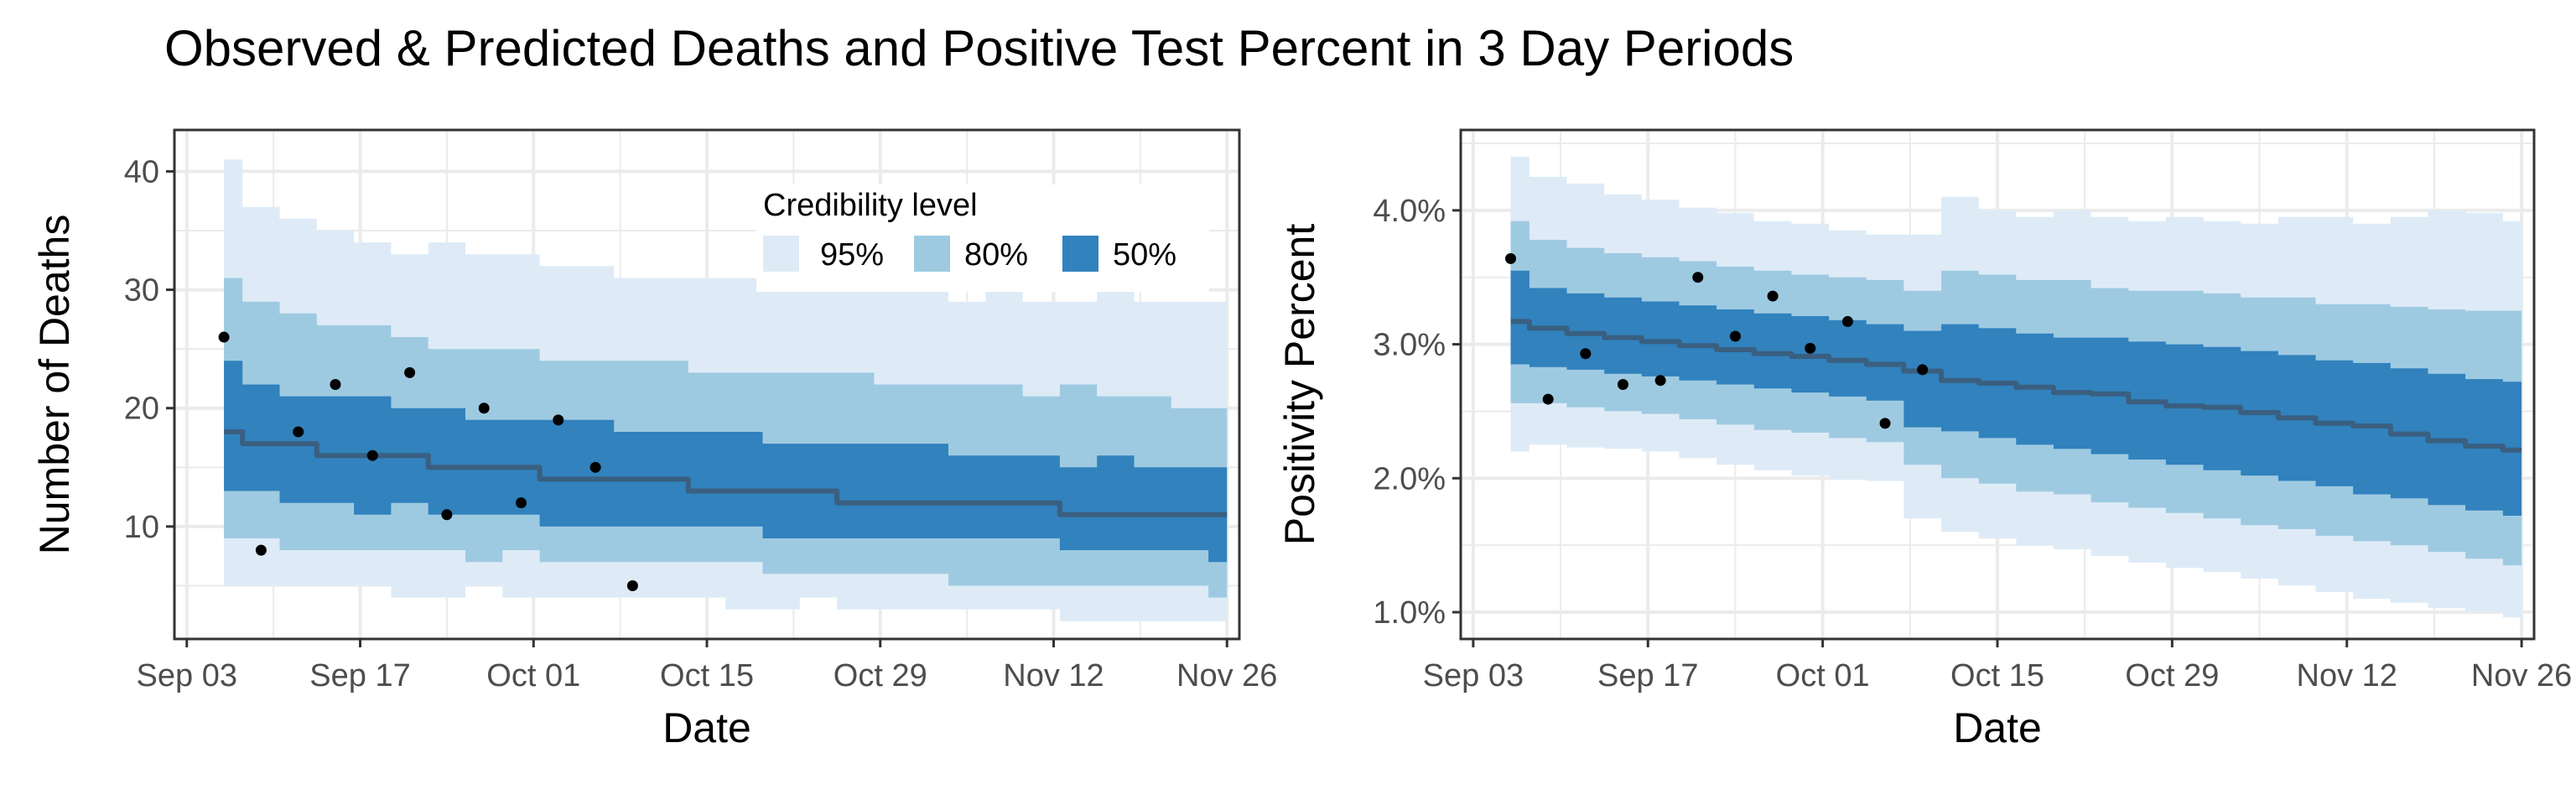 The height and width of the screenshot is (805, 2576). What do you see at coordinates (870, 205) in the screenshot?
I see `legend-title: Credibility level` at bounding box center [870, 205].